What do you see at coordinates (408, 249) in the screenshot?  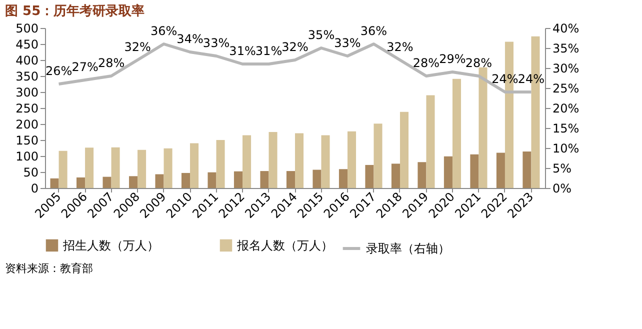 I see `legend-label: 录取率（右轴）` at bounding box center [408, 249].